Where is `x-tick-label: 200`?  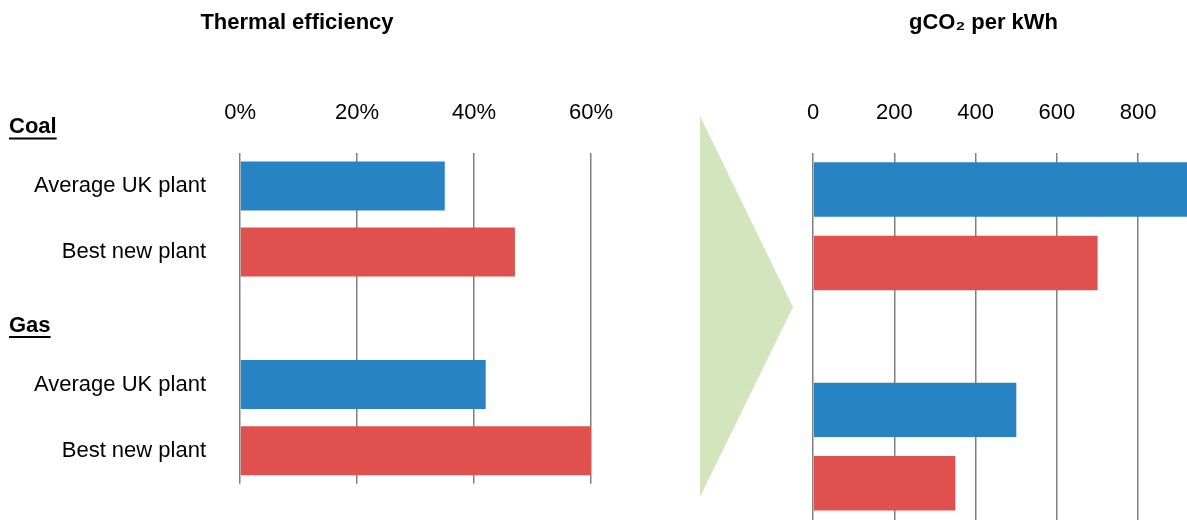 x-tick-label: 200 is located at coordinates (894, 111).